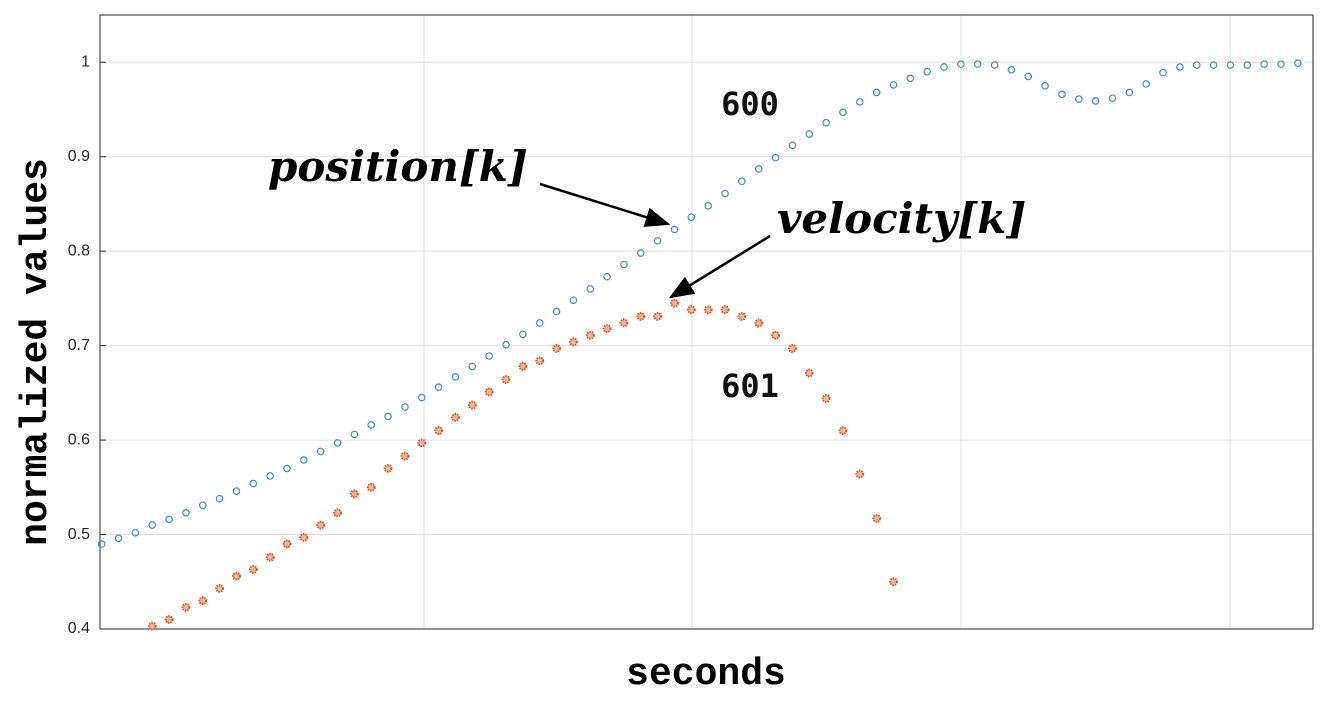 The width and height of the screenshot is (1331, 704). Describe the element at coordinates (36, 352) in the screenshot. I see `y-axis-label: normalized values` at that location.